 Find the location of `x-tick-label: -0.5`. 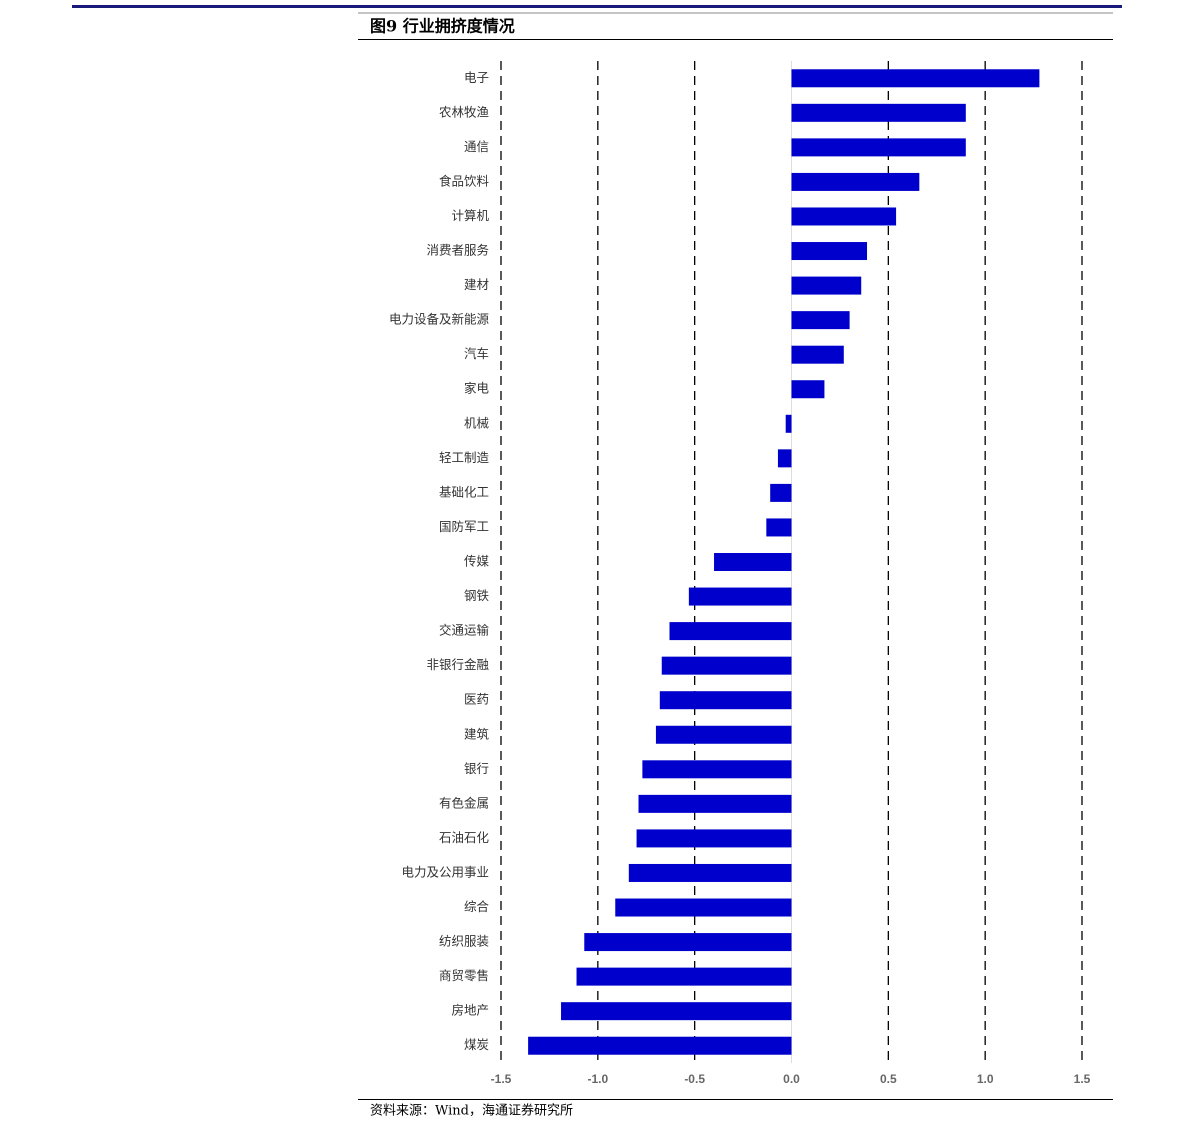

x-tick-label: -0.5 is located at coordinates (694, 1079).